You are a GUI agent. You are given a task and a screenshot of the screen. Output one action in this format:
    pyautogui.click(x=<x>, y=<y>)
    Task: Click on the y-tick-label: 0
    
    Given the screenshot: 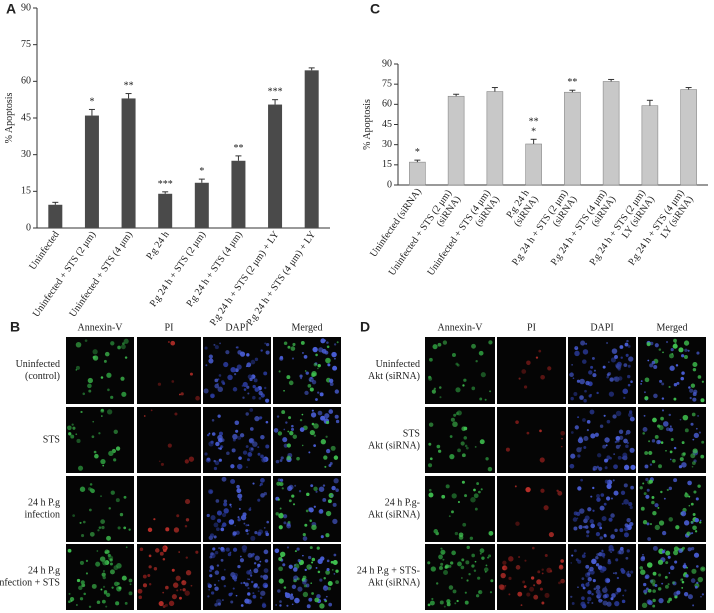 What is the action you would take?
    pyautogui.click(x=28, y=227)
    